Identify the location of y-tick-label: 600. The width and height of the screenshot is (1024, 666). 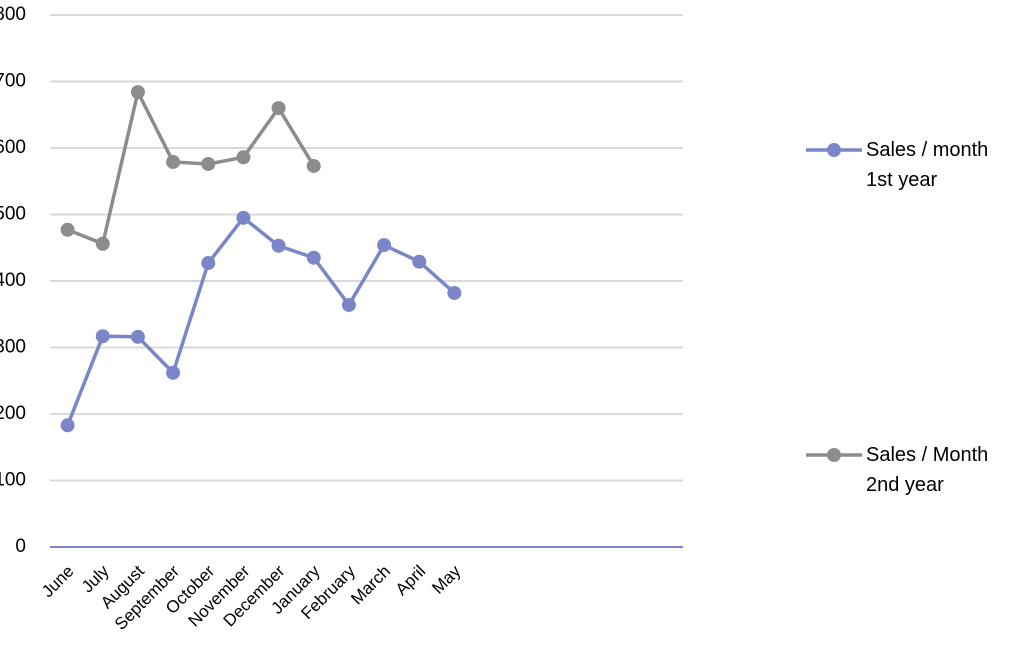
(13, 147).